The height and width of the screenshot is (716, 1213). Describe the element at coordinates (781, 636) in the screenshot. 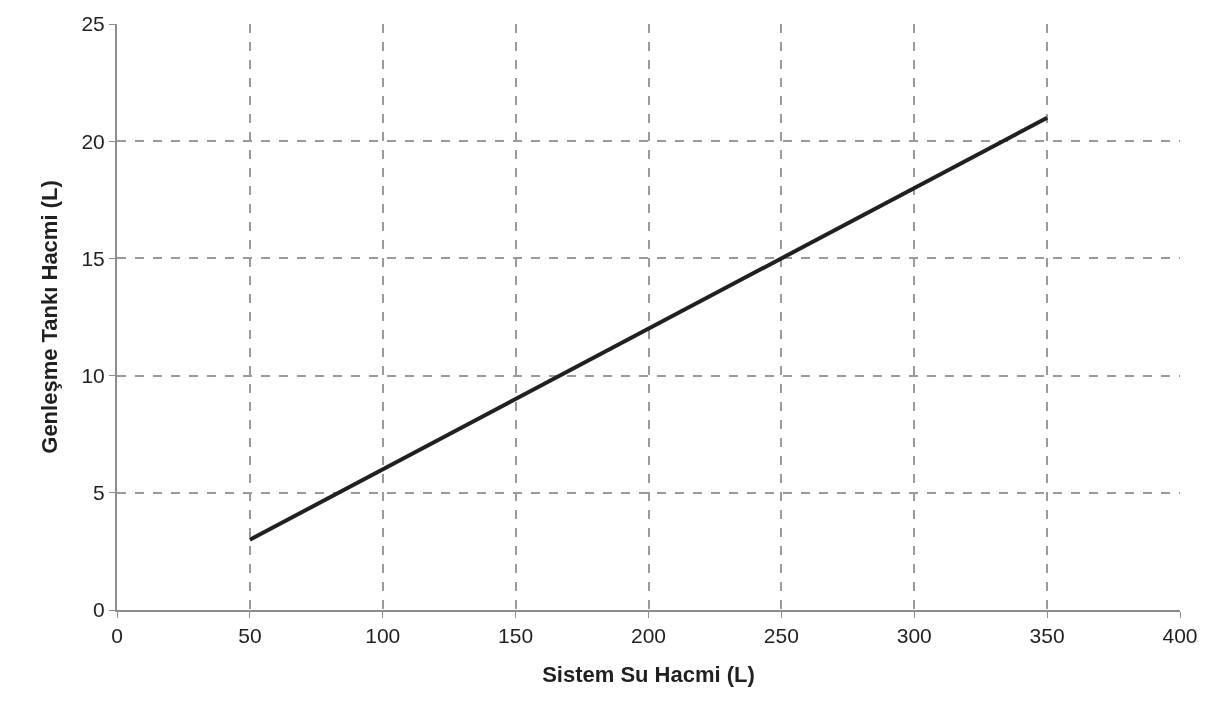

I see `x-tick-label: 250` at that location.